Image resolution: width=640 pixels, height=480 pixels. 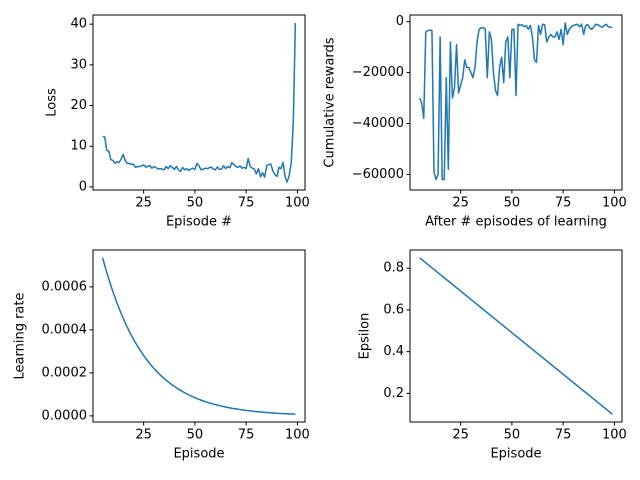 What do you see at coordinates (65, 286) in the screenshot?
I see `y-tick-label: 0.0006` at bounding box center [65, 286].